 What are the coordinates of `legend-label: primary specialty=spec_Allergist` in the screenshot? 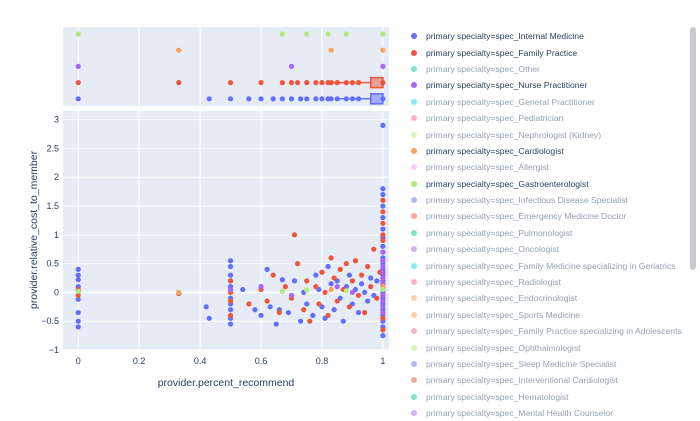 It's located at (487, 167).